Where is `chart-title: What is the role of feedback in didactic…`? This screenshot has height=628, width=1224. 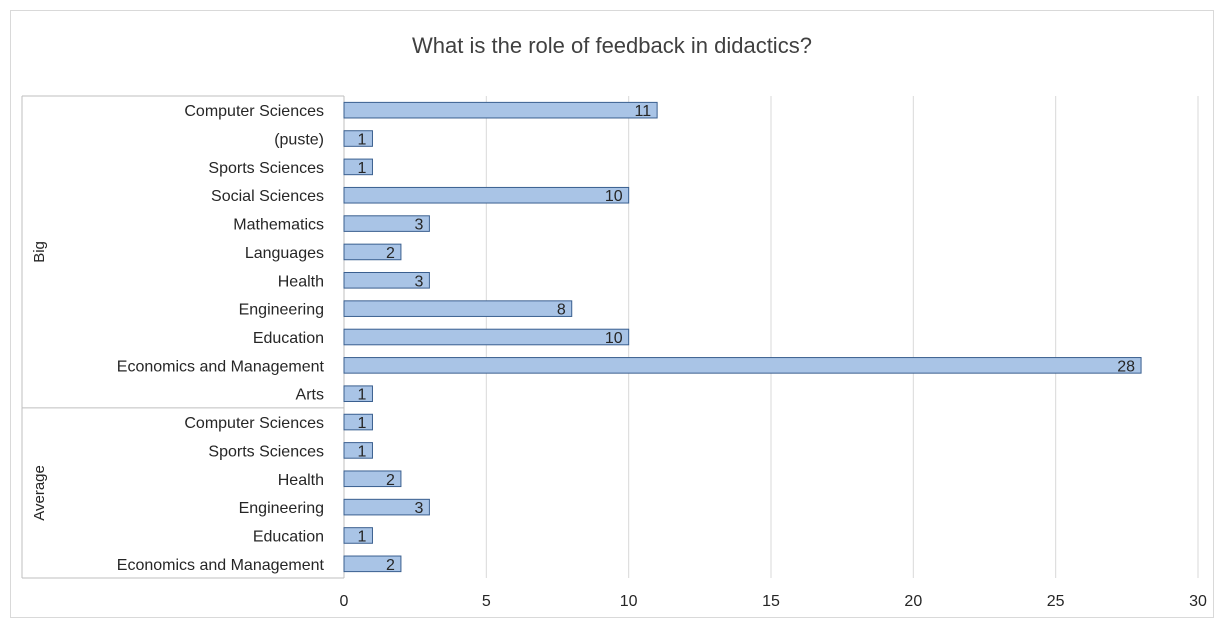 chart-title: What is the role of feedback in didactic… is located at coordinates (612, 45).